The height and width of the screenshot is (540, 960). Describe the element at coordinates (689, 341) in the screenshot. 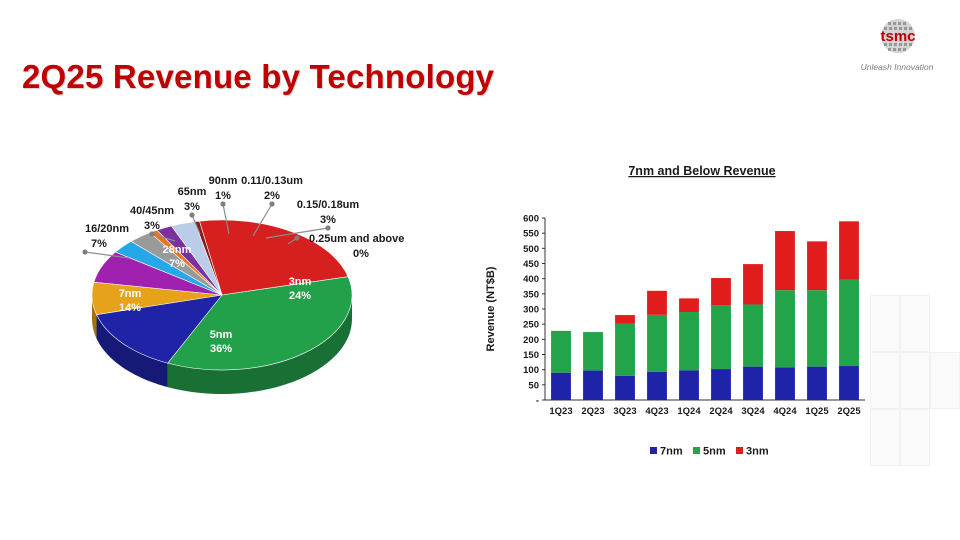

I see `bar-5nm-1Q24` at that location.